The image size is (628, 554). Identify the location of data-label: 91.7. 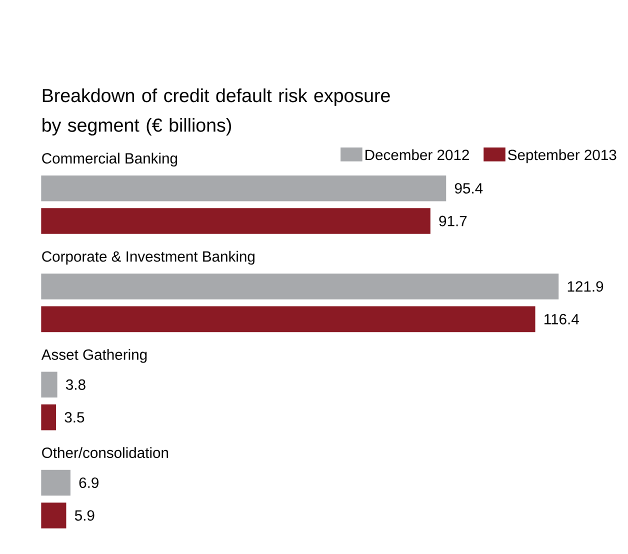
(453, 221).